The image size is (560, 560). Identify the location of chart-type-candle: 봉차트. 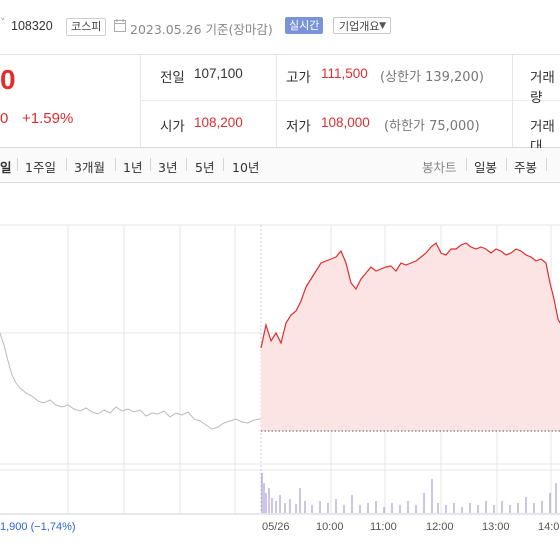
(439, 167).